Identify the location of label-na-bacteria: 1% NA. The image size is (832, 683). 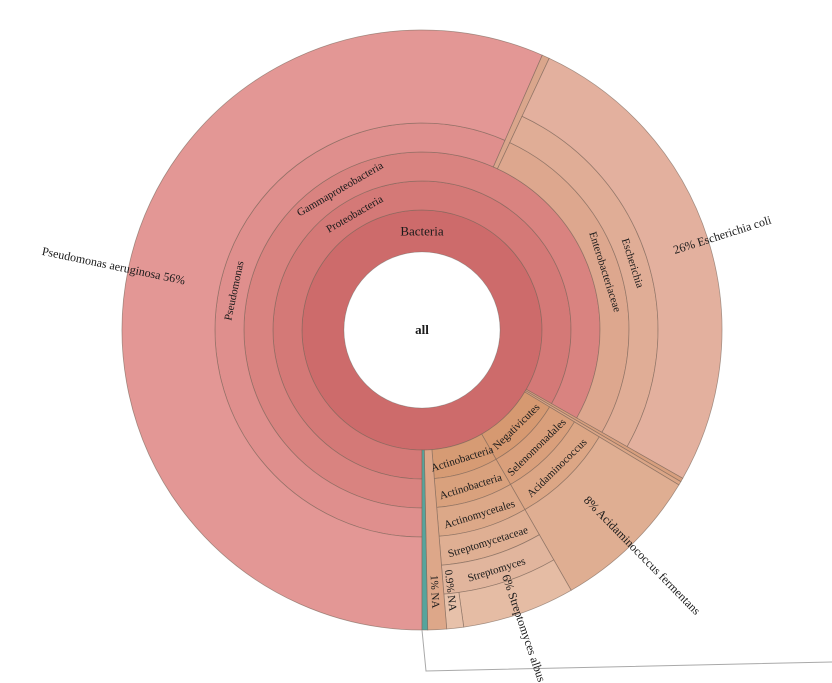
(435, 592).